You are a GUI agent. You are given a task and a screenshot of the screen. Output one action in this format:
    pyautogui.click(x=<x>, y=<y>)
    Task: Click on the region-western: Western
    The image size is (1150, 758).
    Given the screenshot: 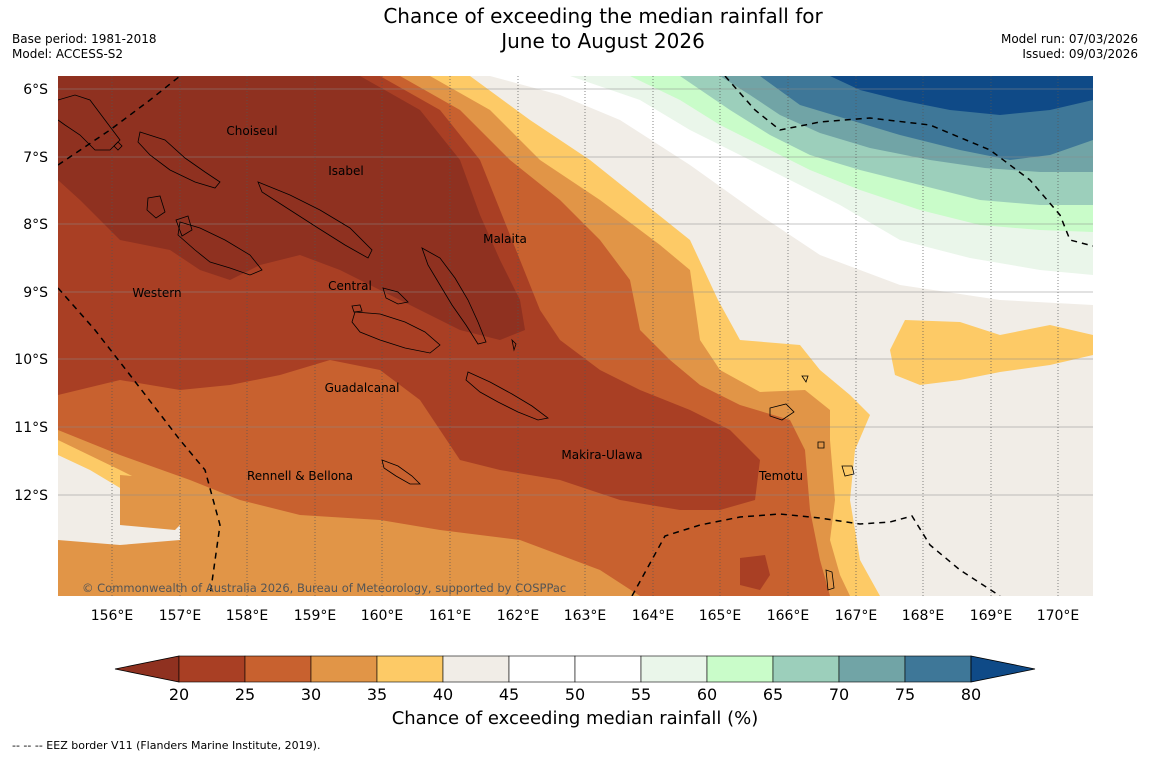 What is the action you would take?
    pyautogui.click(x=156, y=293)
    